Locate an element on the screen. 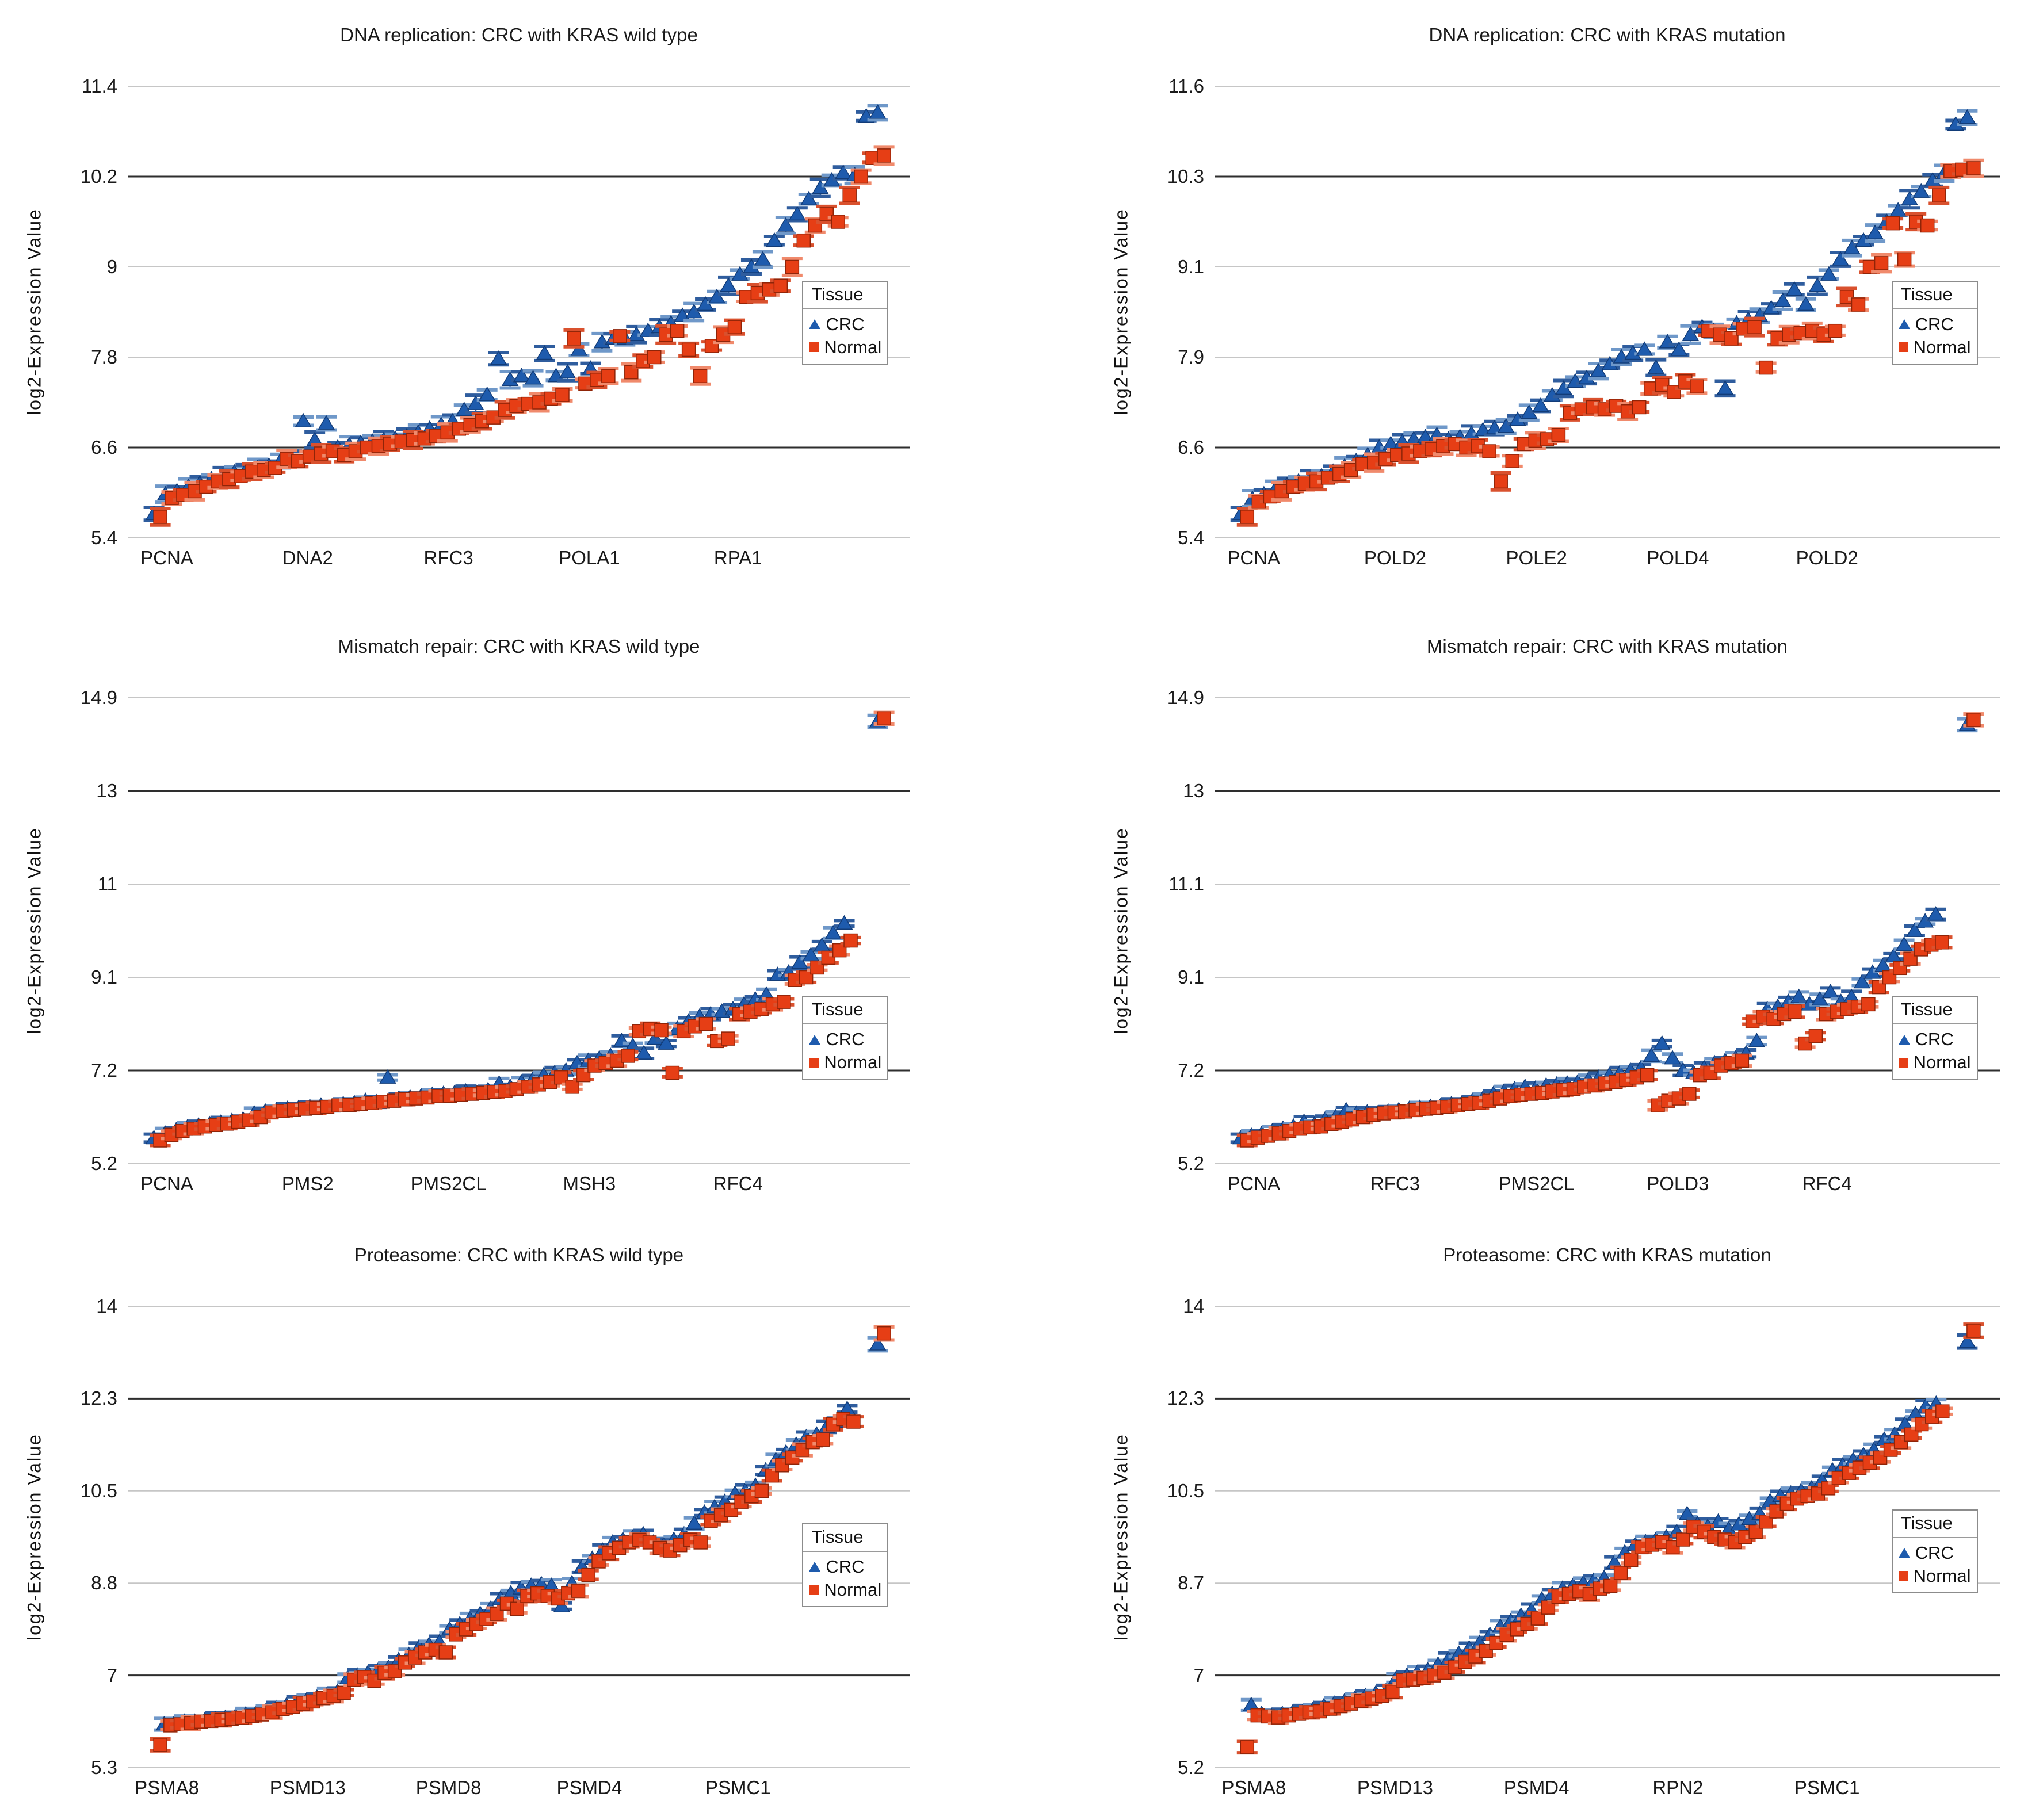  y-tick-label: 11.4 is located at coordinates (99, 86).